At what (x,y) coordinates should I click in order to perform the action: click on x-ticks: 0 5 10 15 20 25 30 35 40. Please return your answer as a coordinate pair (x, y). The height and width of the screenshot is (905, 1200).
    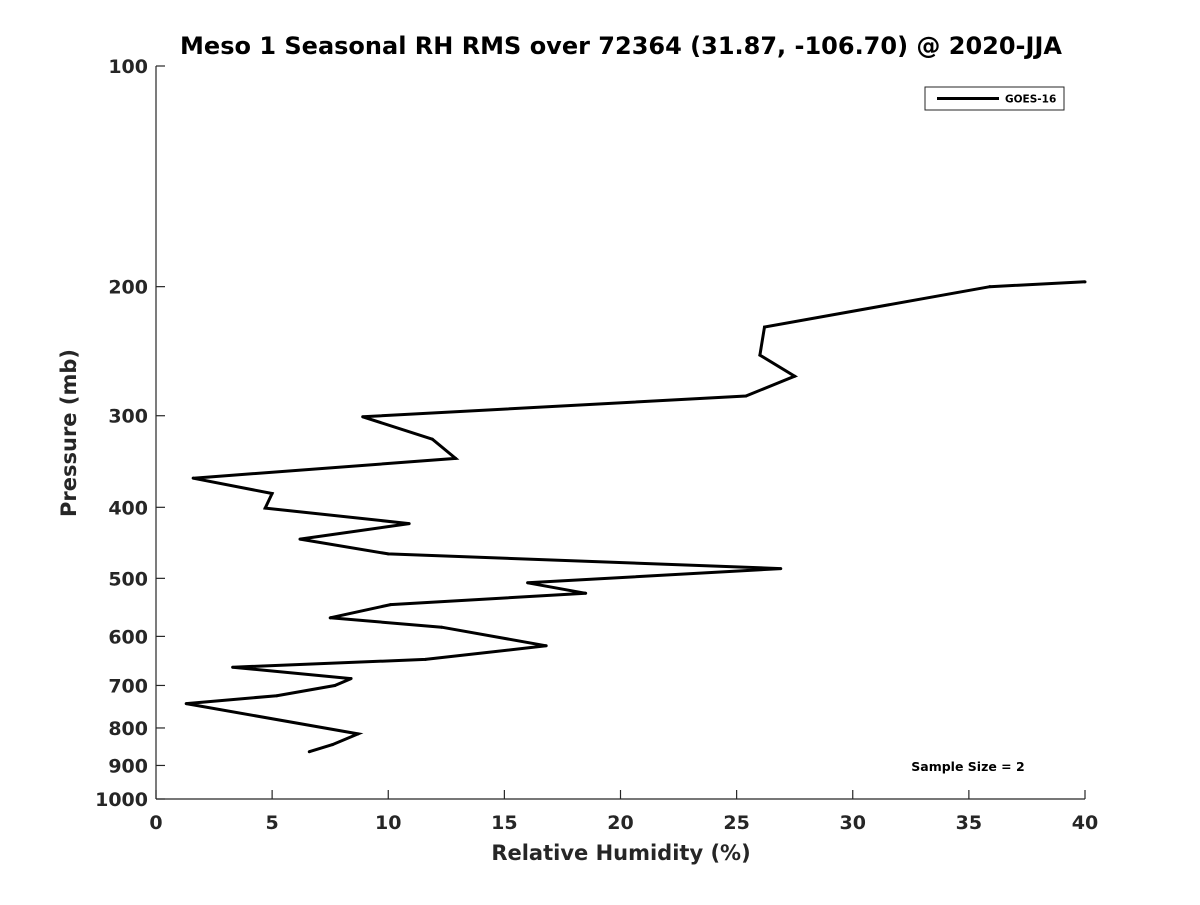
    Looking at the image, I should click on (623, 812).